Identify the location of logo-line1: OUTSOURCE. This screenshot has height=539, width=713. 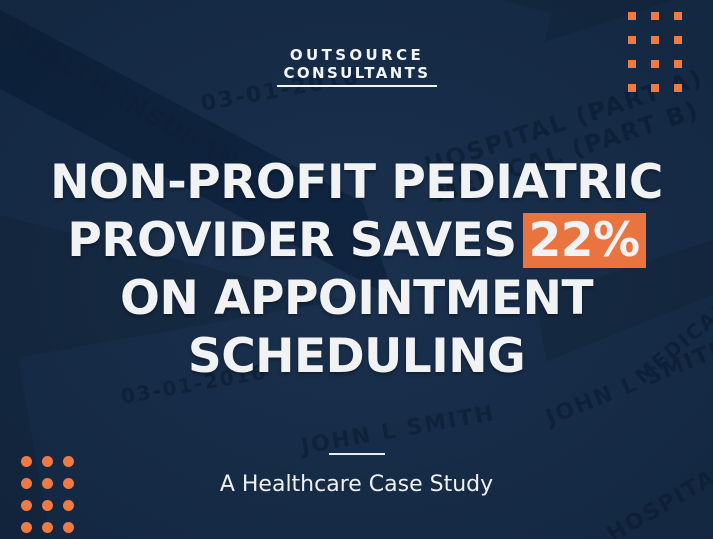
(357, 55).